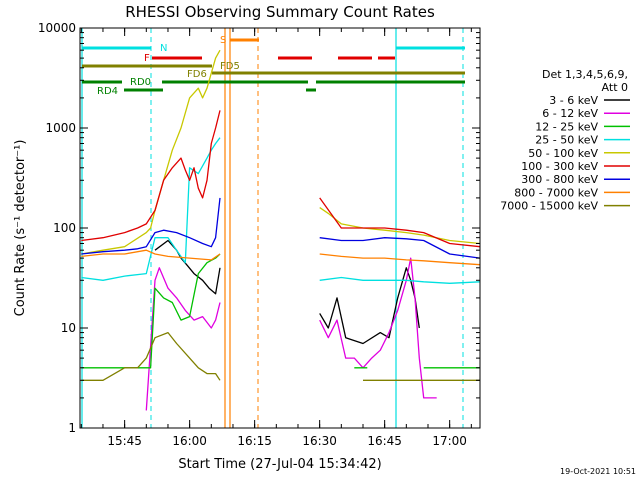 Image resolution: width=640 pixels, height=480 pixels. What do you see at coordinates (273, 66) in the screenshot?
I see `flag-bars: NF S FD5 FD6 RD0 RD4` at bounding box center [273, 66].